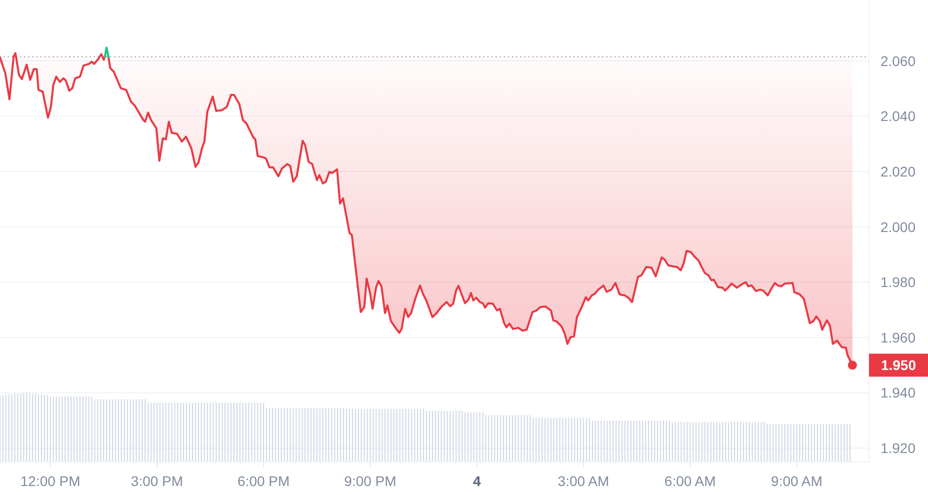  What do you see at coordinates (690, 481) in the screenshot?
I see `x-tick-label: 6:00 AM` at bounding box center [690, 481].